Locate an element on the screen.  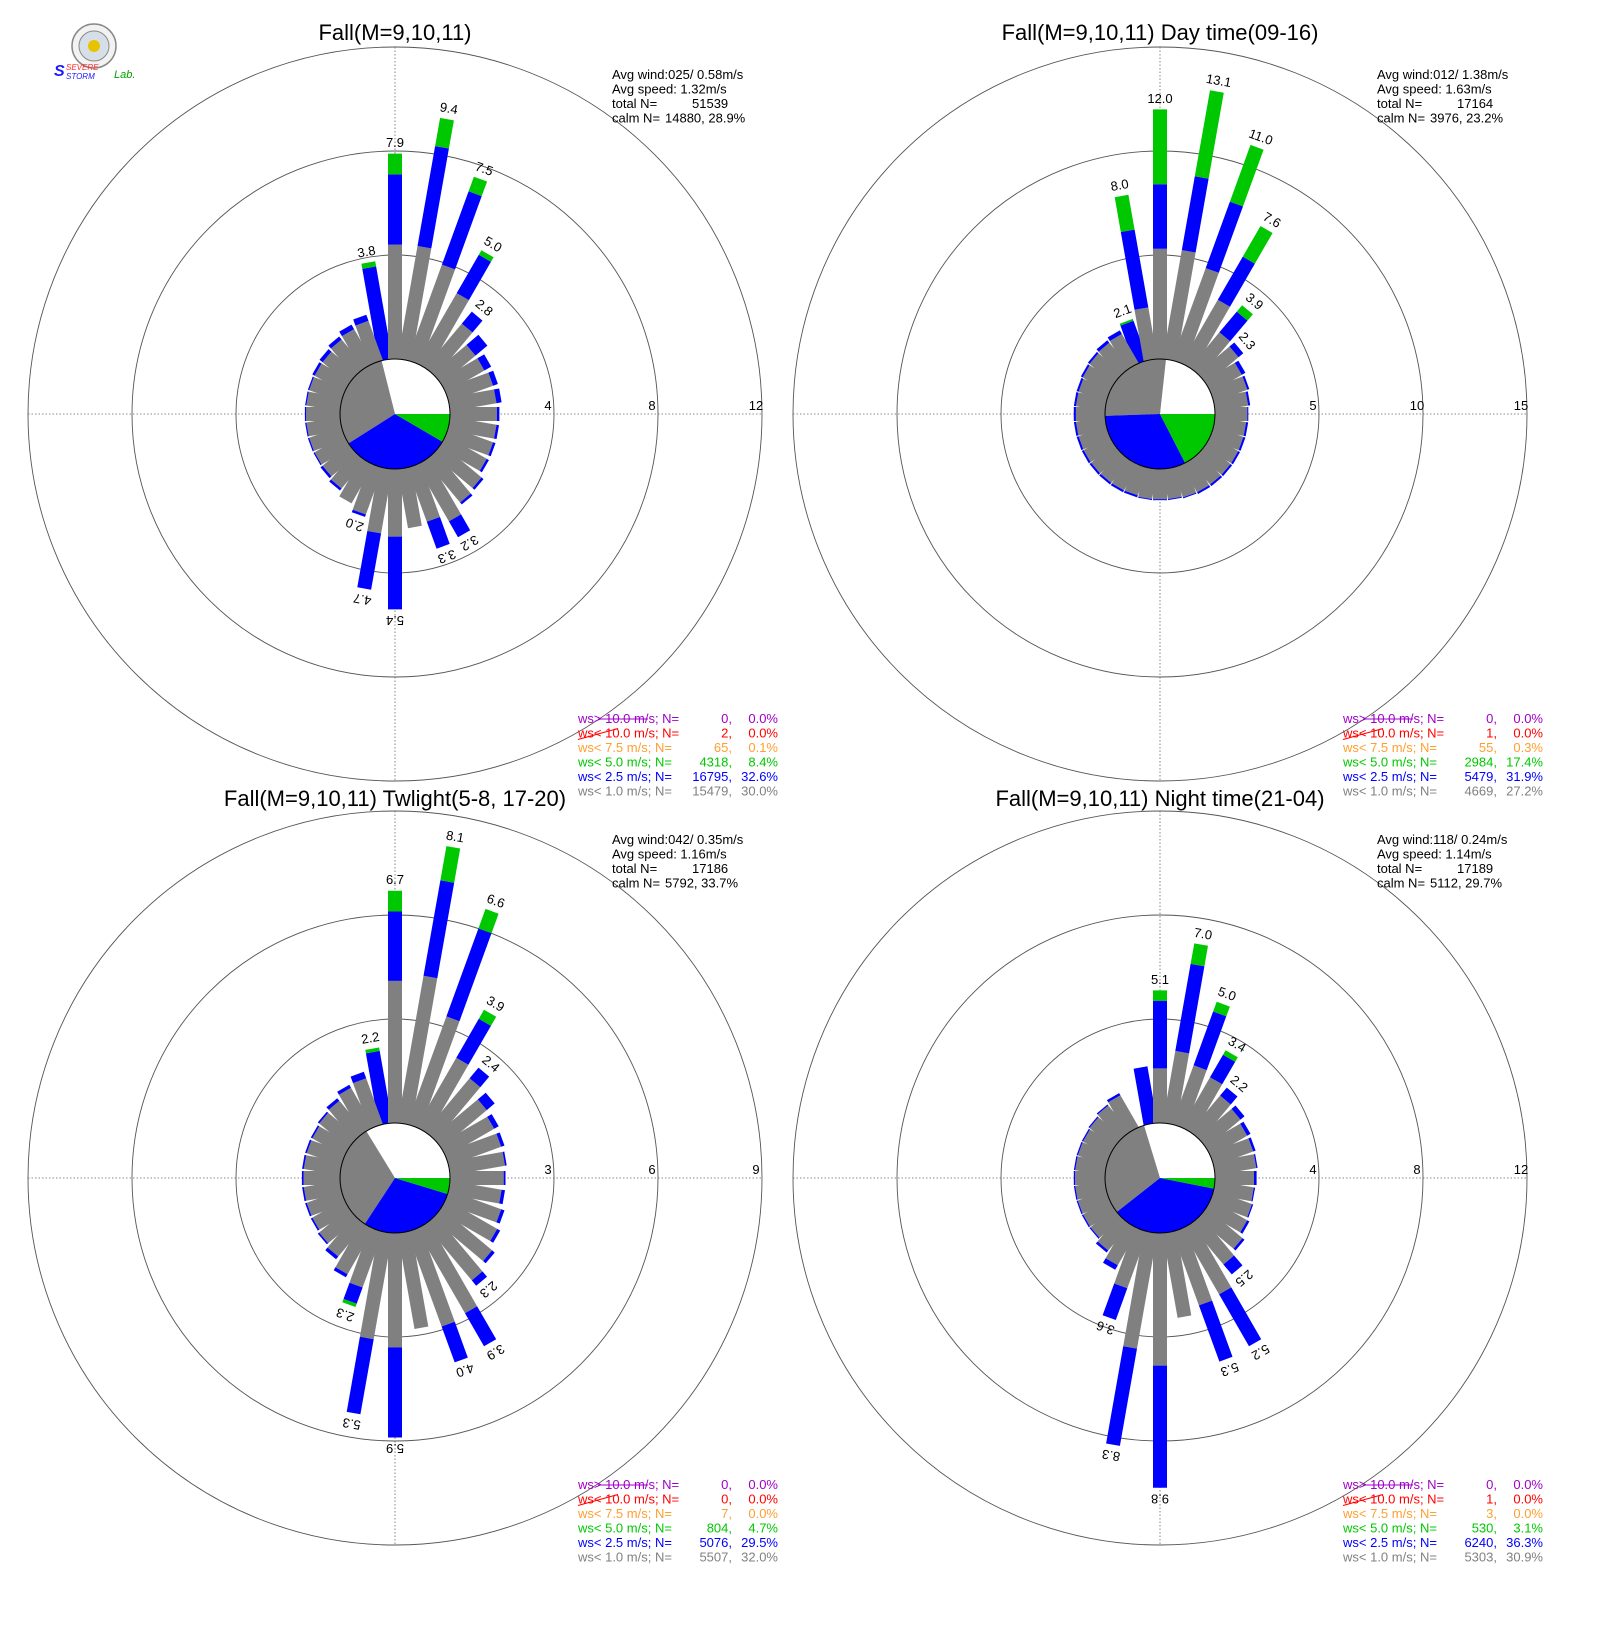
bar-dir-200: 2.3 is located at coordinates (358, 1276).